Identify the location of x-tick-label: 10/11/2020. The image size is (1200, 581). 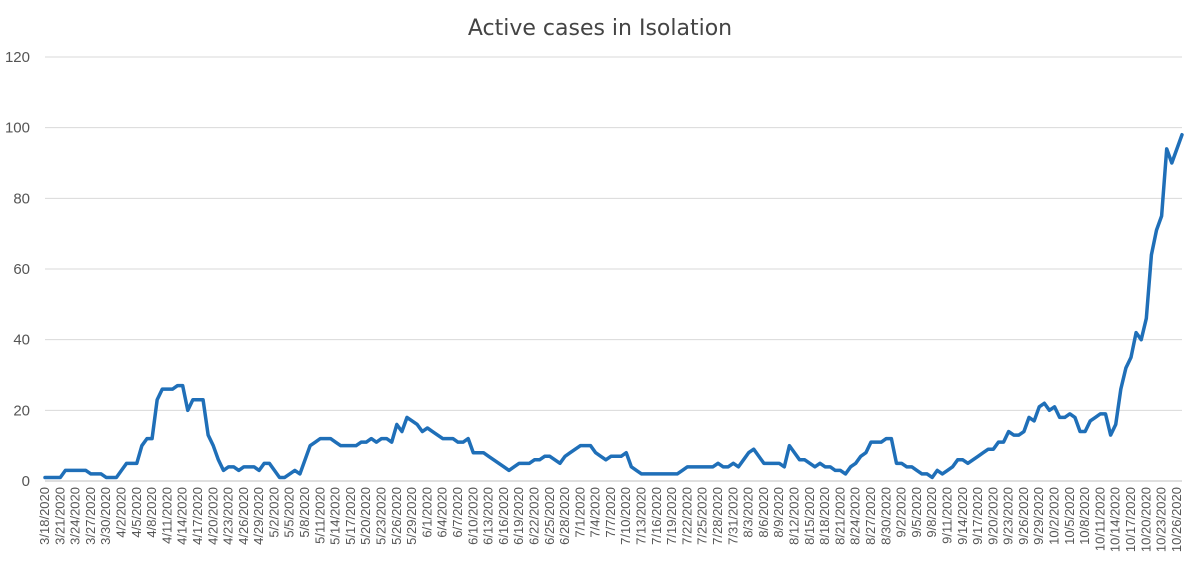
(1099, 519).